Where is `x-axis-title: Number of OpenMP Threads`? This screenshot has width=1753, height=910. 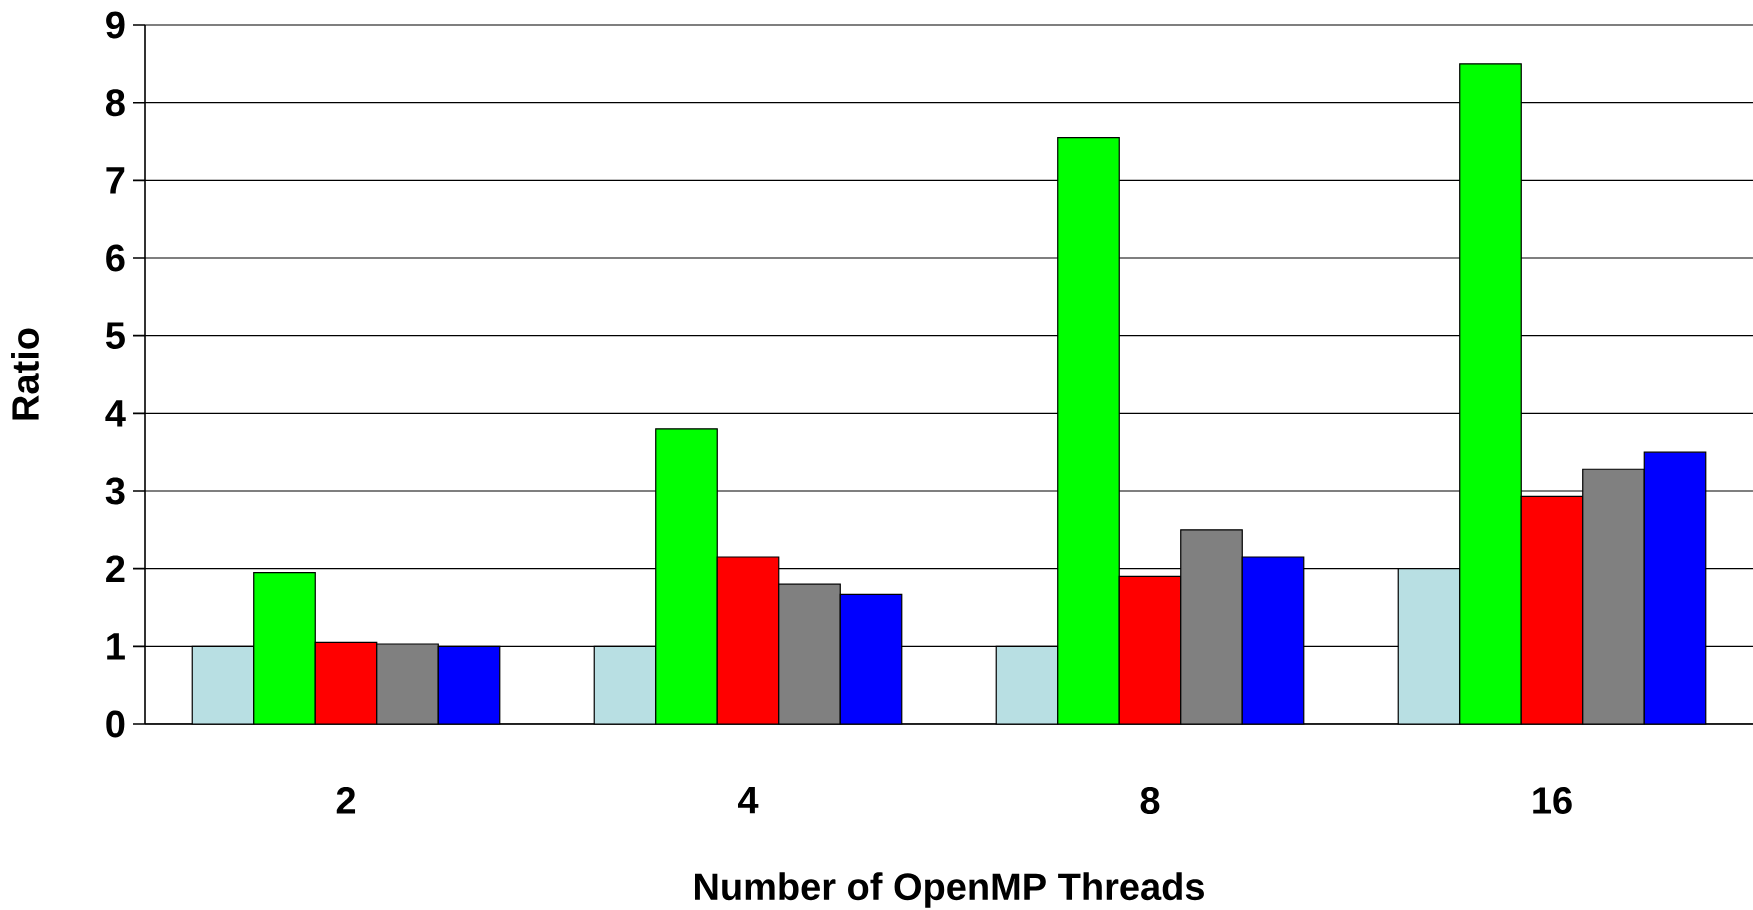
x-axis-title: Number of OpenMP Threads is located at coordinates (949, 890).